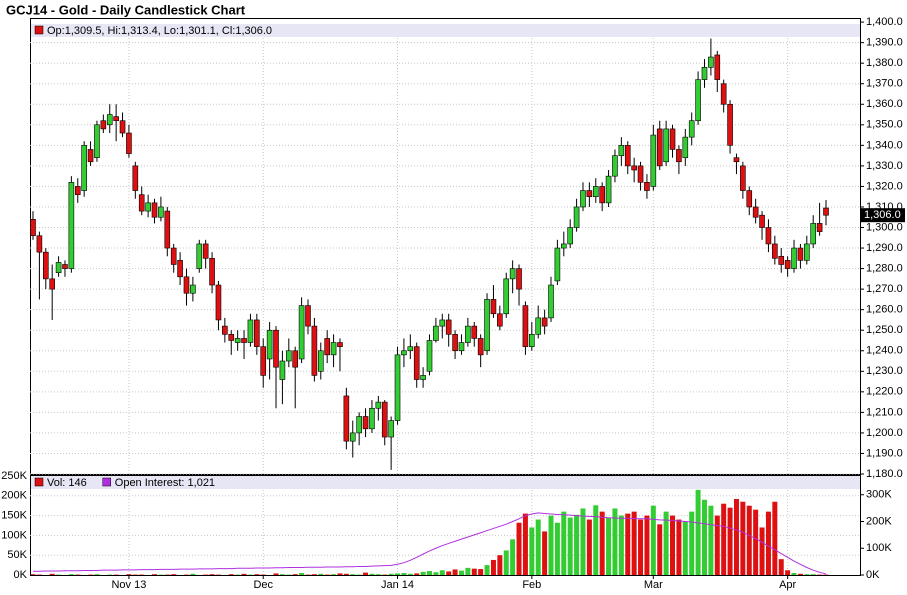 This screenshot has height=595, width=907. I want to click on y-tick-label: 1,400.0, so click(884, 22).